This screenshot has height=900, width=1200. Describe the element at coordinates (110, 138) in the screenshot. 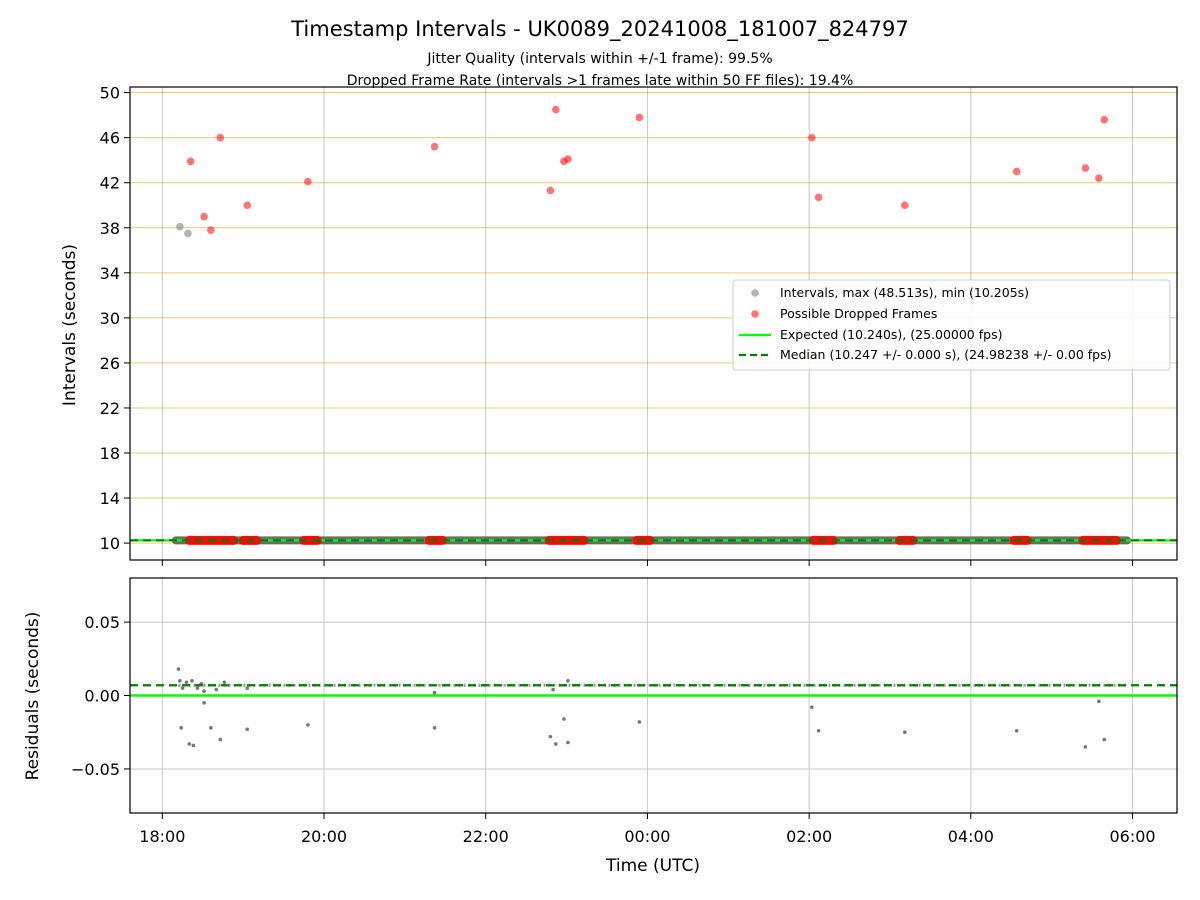

I see `intervals-y-tick-label: 46` at that location.